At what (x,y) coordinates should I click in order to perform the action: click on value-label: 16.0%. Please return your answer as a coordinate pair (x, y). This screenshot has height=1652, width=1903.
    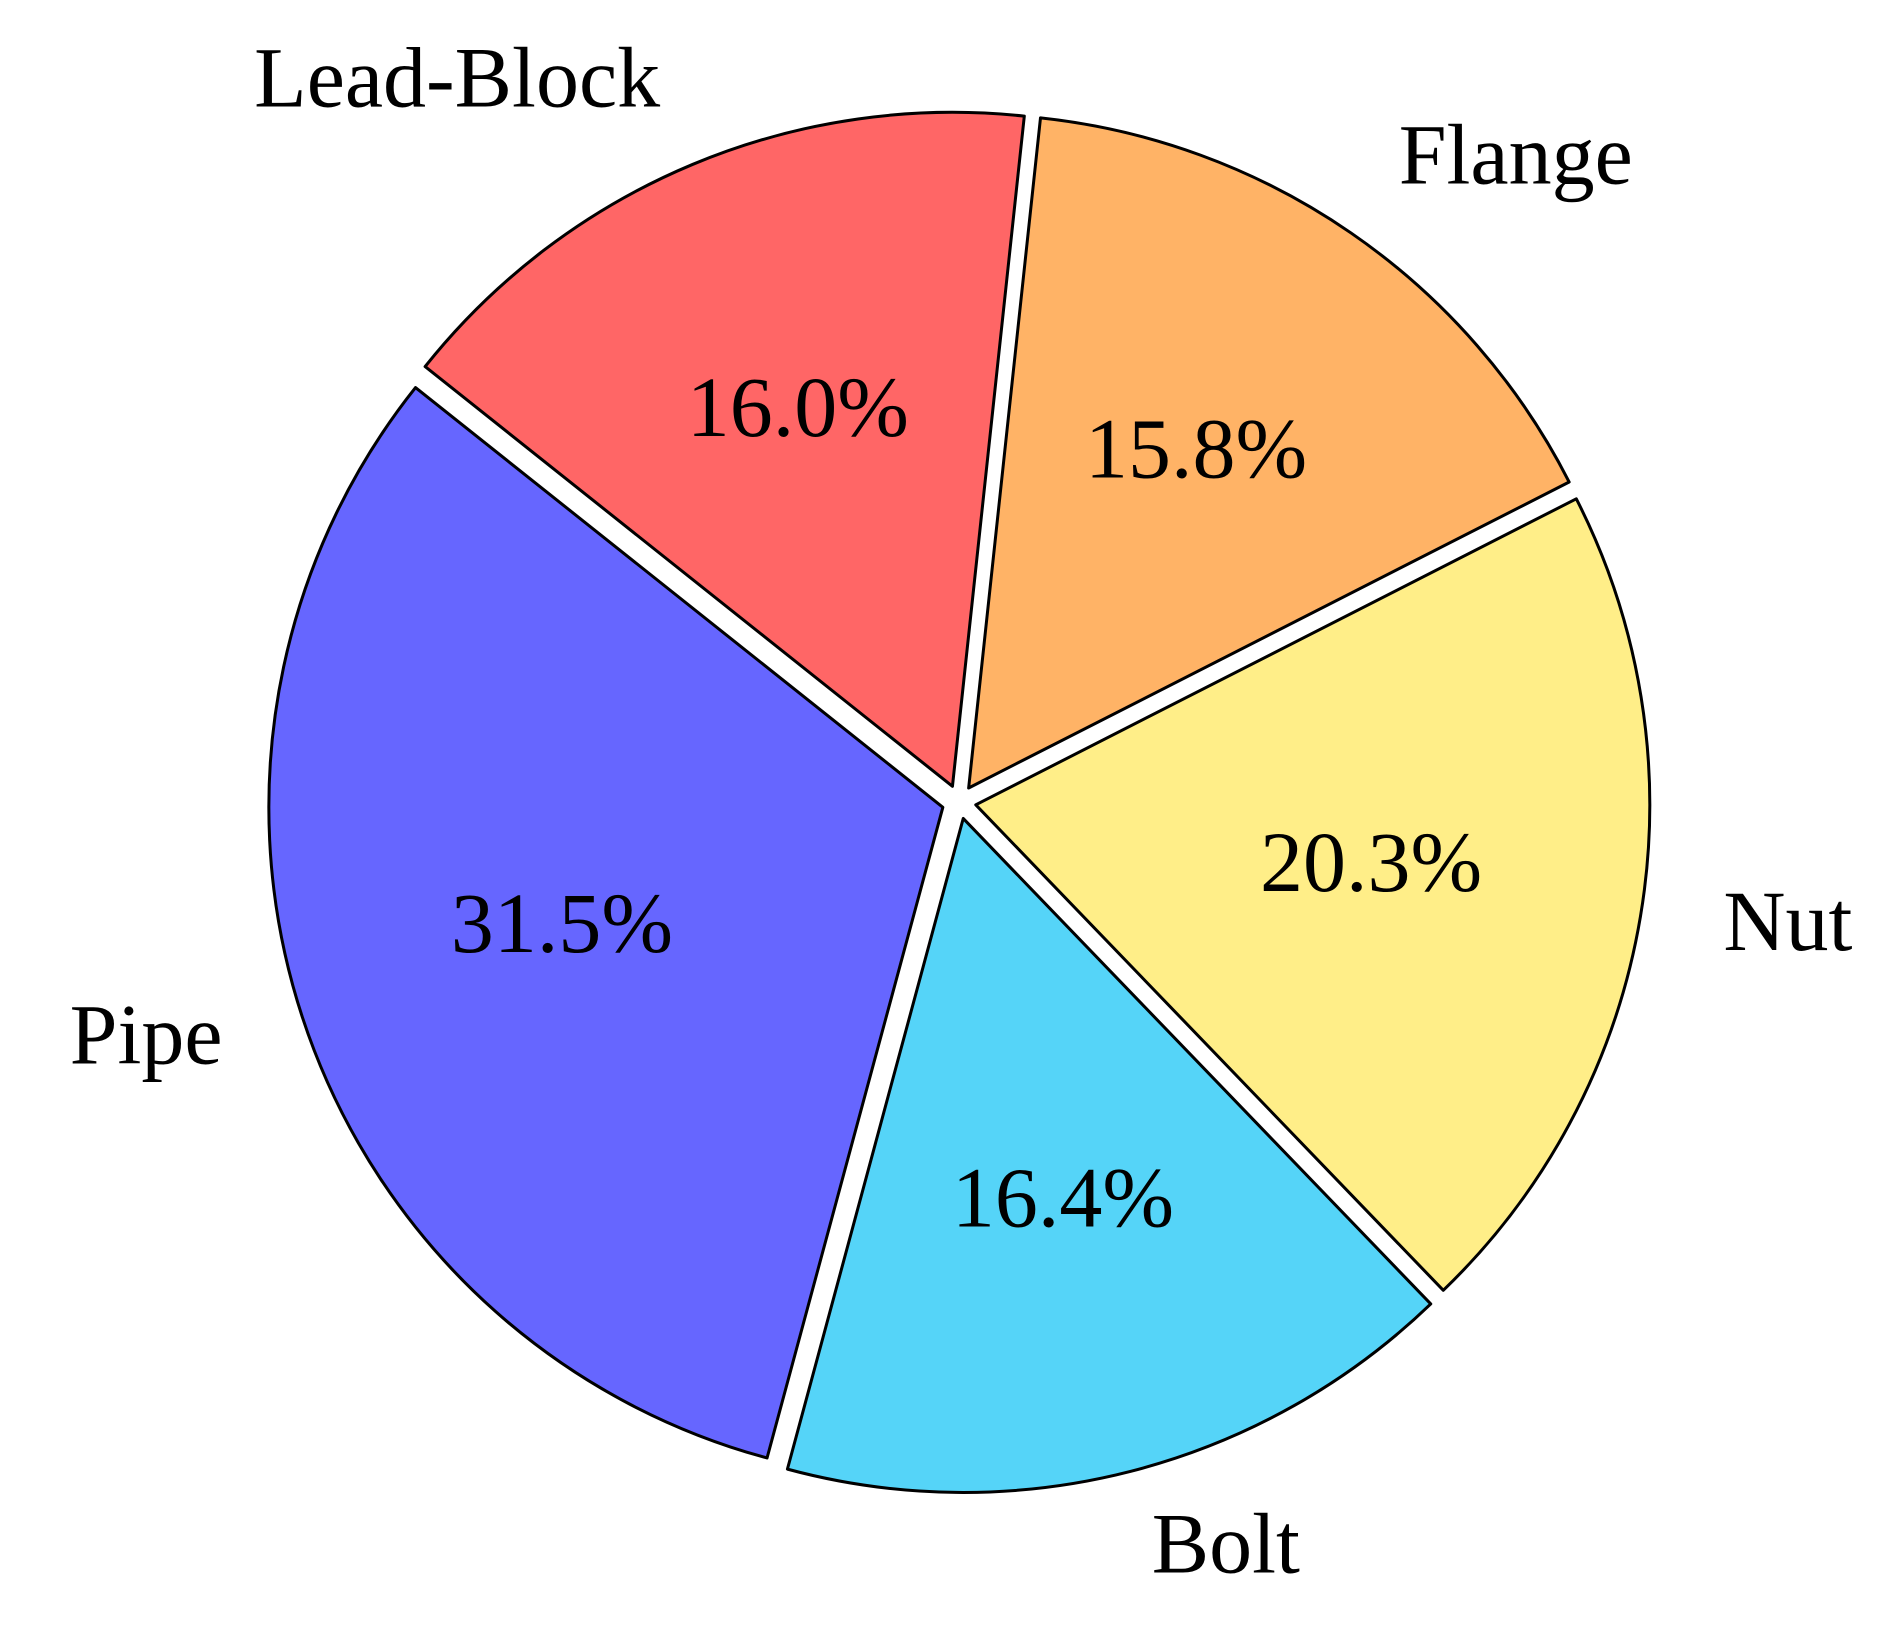
    Looking at the image, I should click on (798, 407).